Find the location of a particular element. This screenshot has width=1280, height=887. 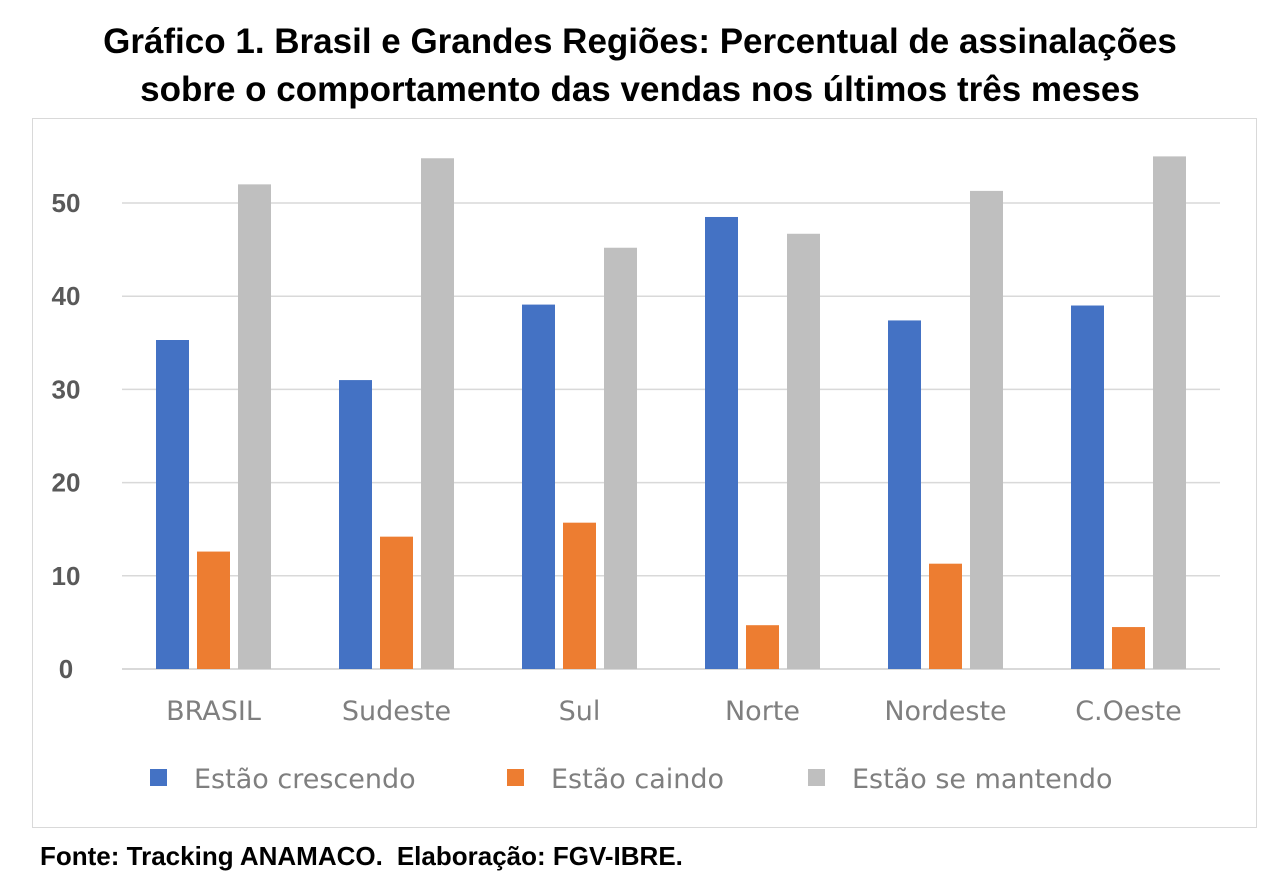

legend-label-1: Estão crescendo is located at coordinates (305, 779).